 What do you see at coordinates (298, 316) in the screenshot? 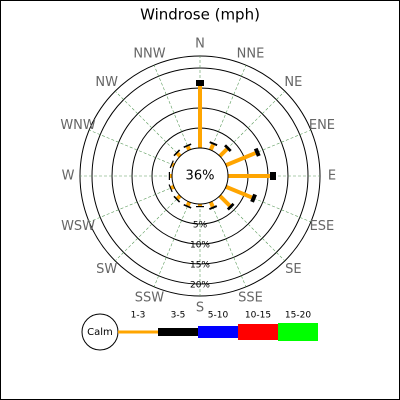
I see `legend-label: 15-20` at bounding box center [298, 316].